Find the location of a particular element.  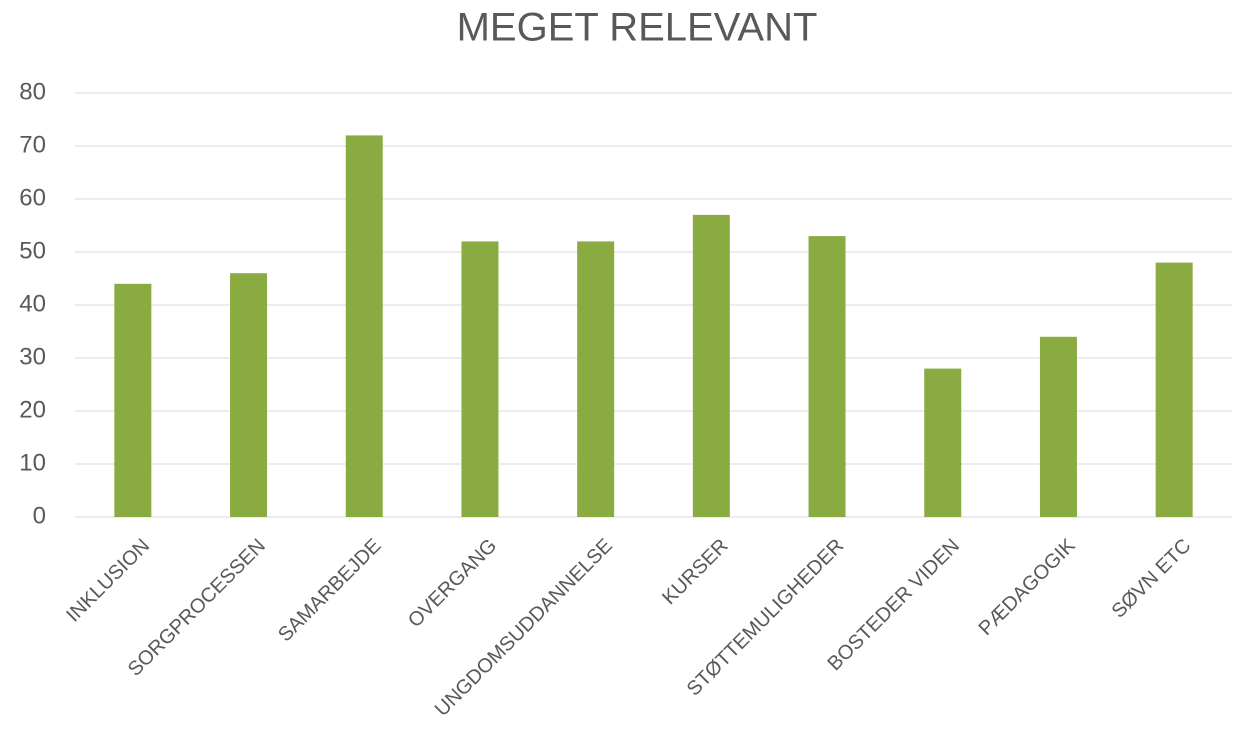

y-tick-label: 80 is located at coordinates (32, 91).